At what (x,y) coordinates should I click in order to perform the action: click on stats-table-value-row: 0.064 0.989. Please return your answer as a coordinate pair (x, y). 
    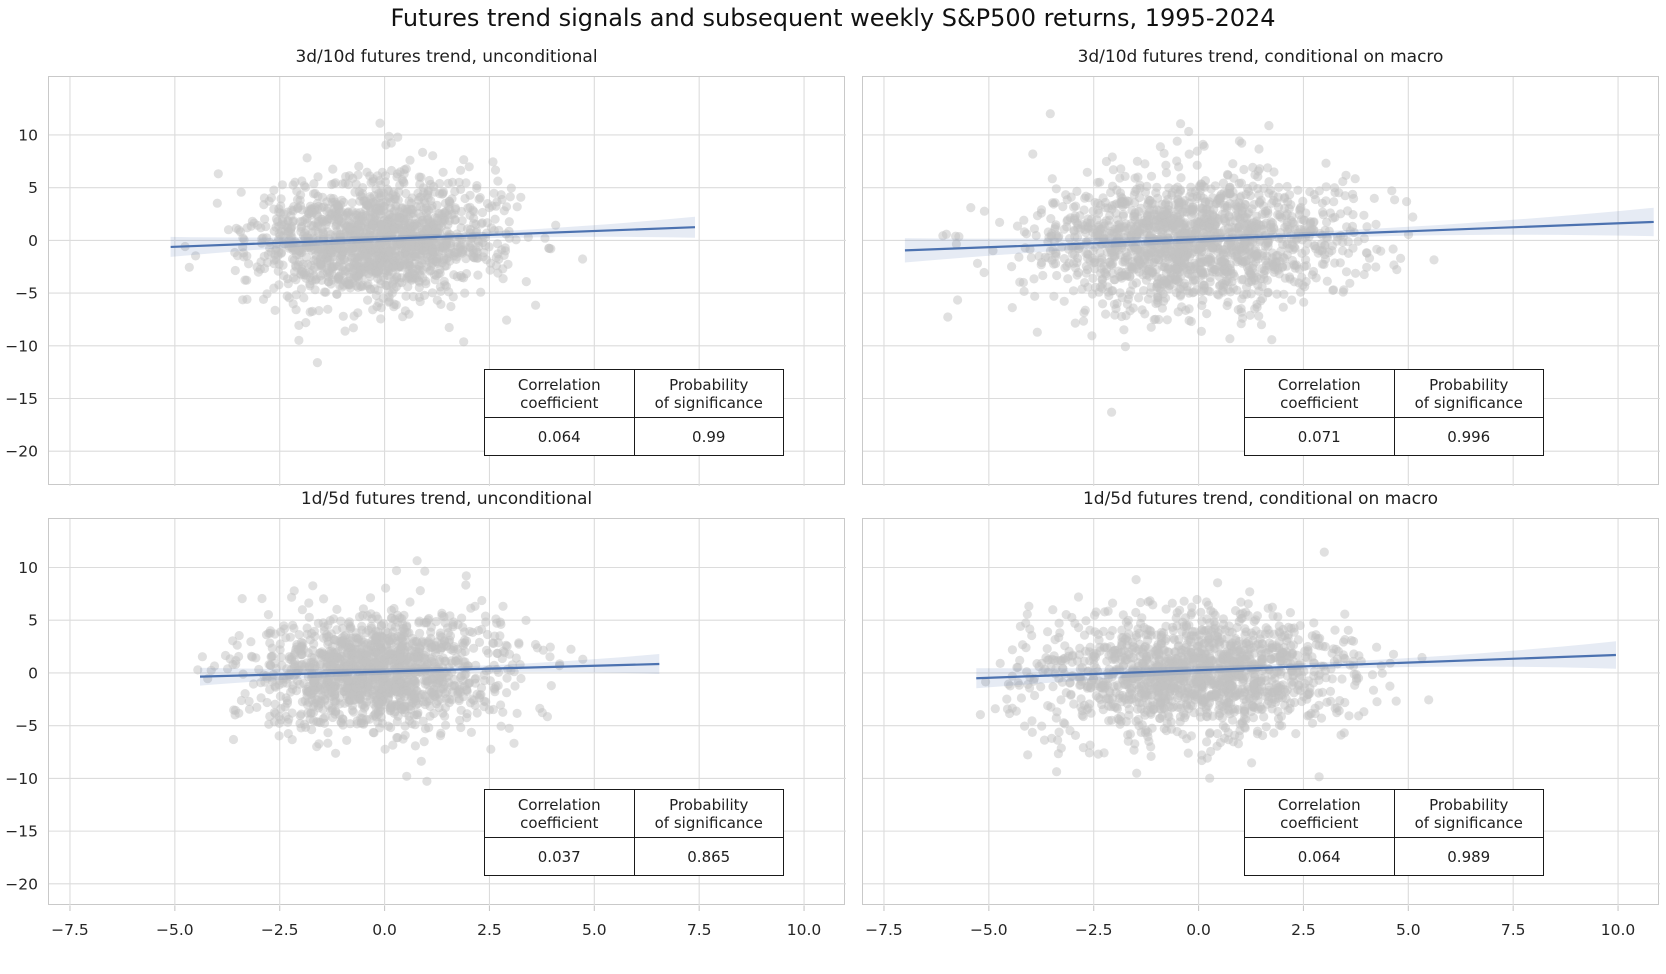
    Looking at the image, I should click on (1394, 856).